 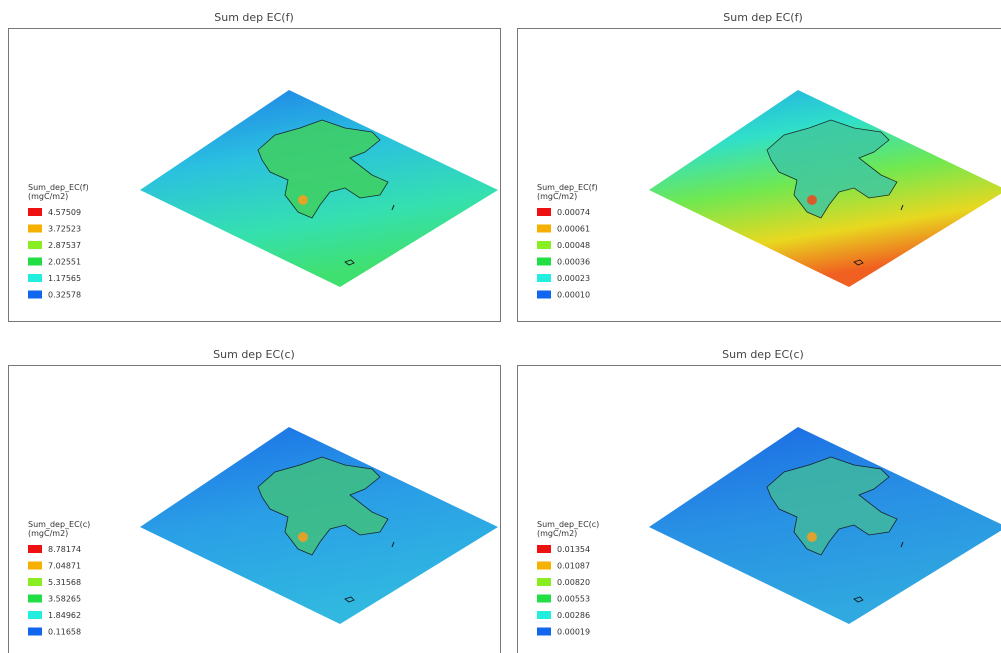 I want to click on legend-label: 4.57509, so click(x=64, y=212).